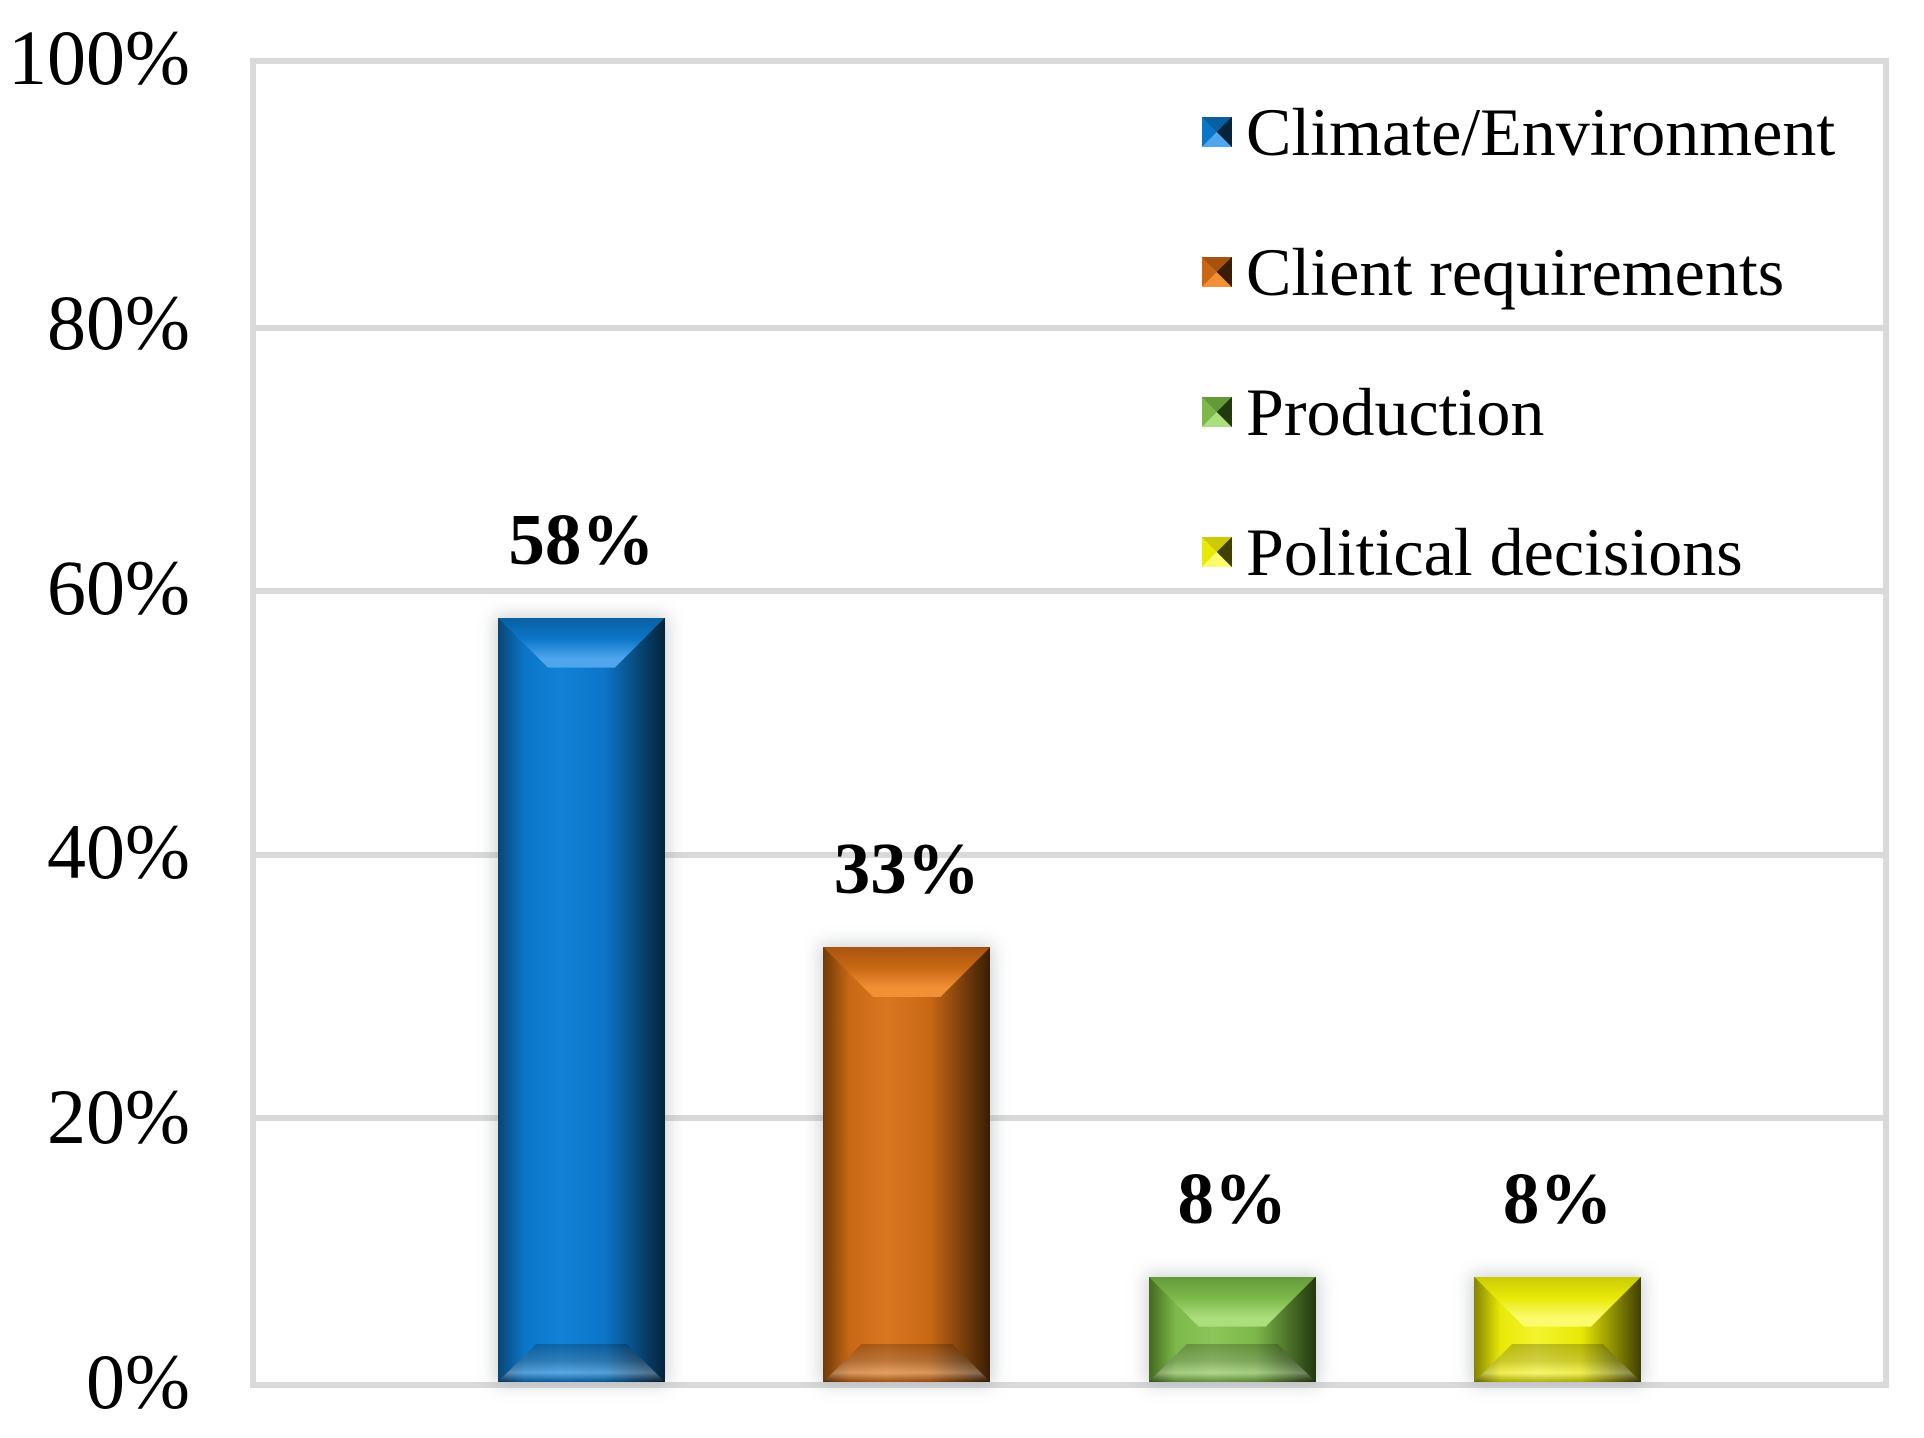 The height and width of the screenshot is (1438, 1924). I want to click on legend-item-label: Political decisions, so click(1494, 552).